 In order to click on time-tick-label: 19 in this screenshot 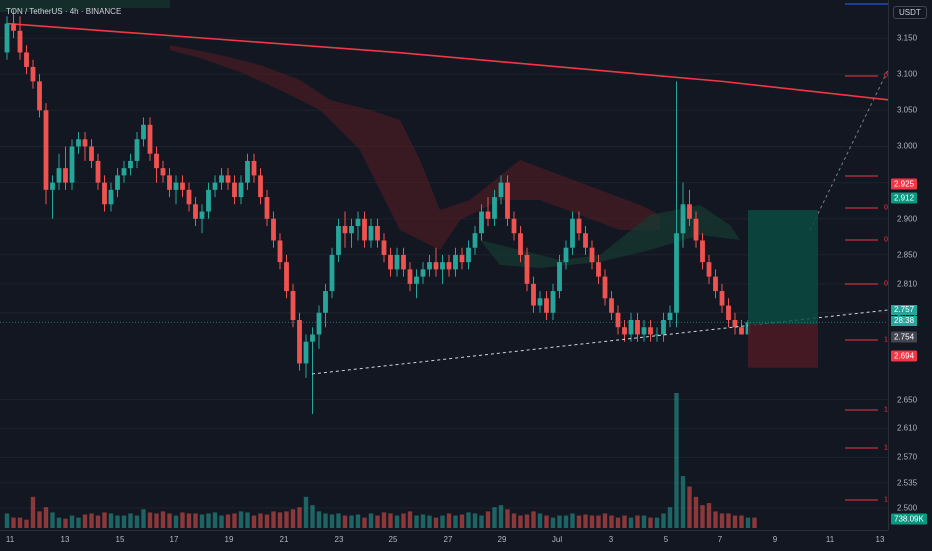, I will do `click(229, 539)`.